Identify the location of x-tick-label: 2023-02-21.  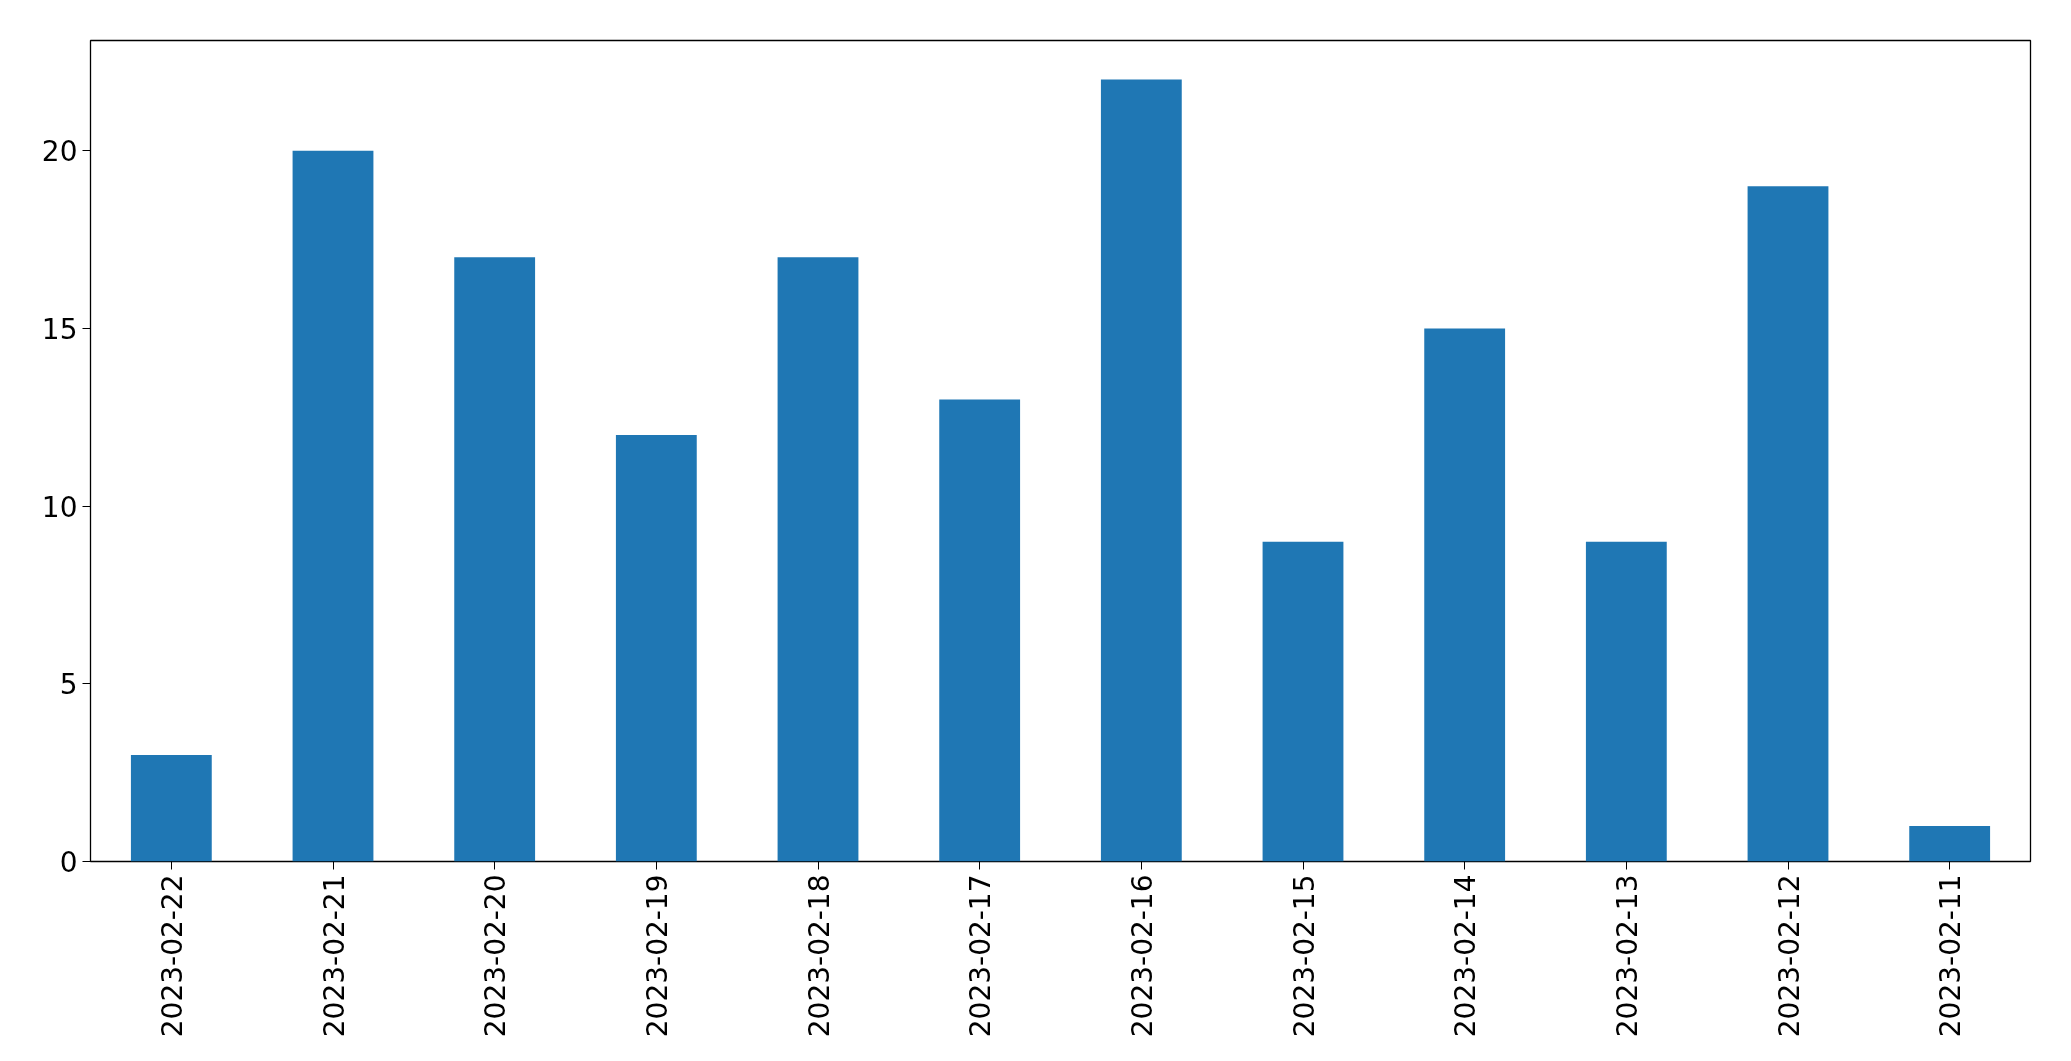
(334, 956).